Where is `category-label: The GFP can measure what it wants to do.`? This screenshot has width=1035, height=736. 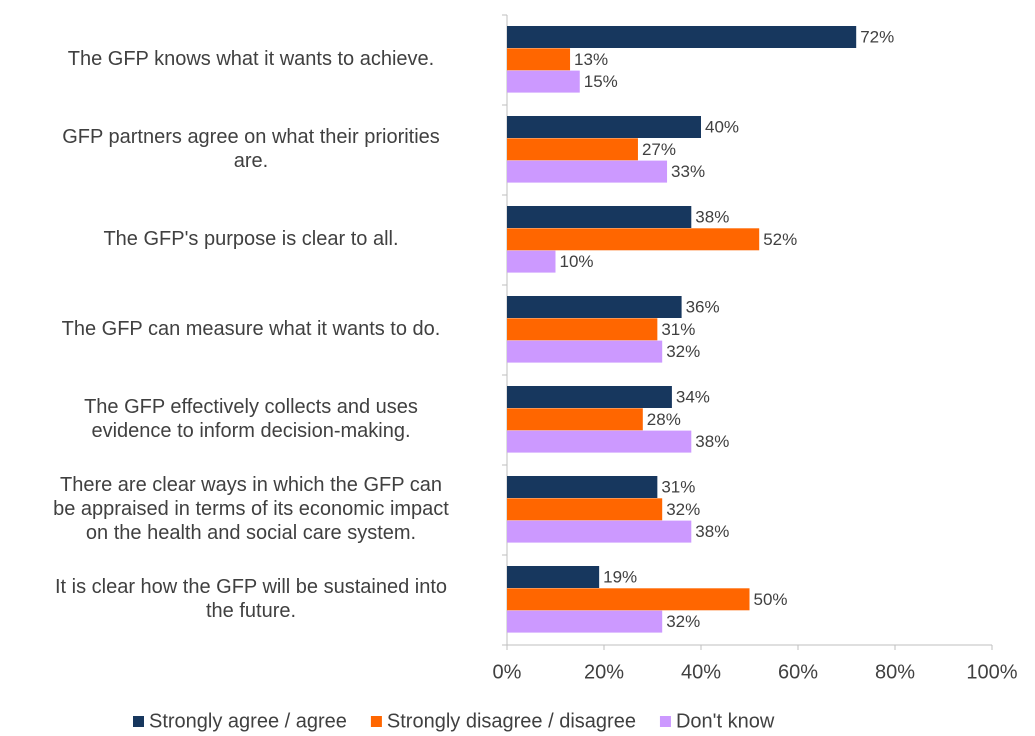 category-label: The GFP can measure what it wants to do. is located at coordinates (251, 329).